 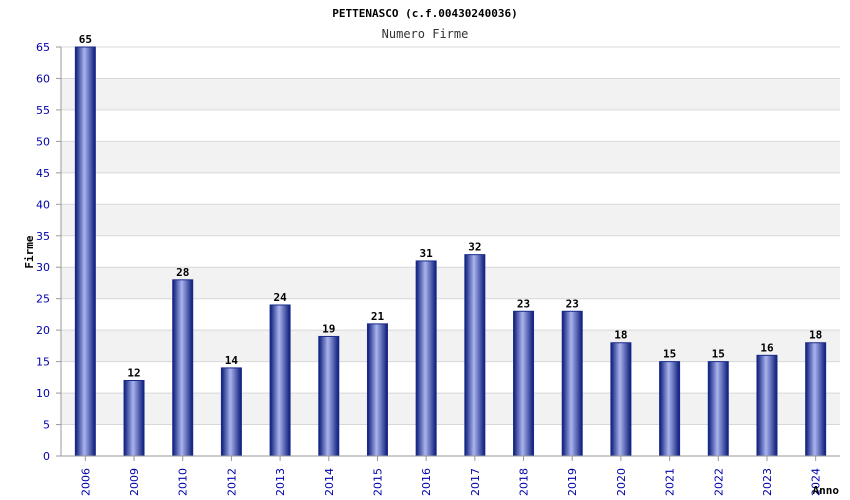 What do you see at coordinates (43, 267) in the screenshot?
I see `y-tick-label: 30` at bounding box center [43, 267].